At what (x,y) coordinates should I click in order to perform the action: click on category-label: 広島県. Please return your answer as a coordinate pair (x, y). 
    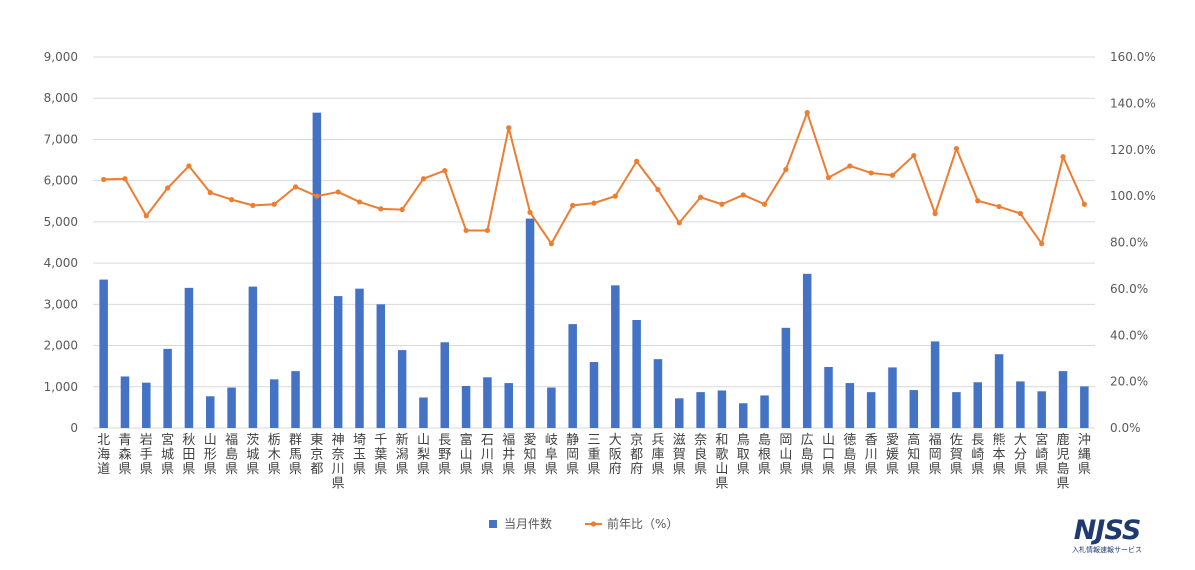
    Looking at the image, I should click on (807, 455).